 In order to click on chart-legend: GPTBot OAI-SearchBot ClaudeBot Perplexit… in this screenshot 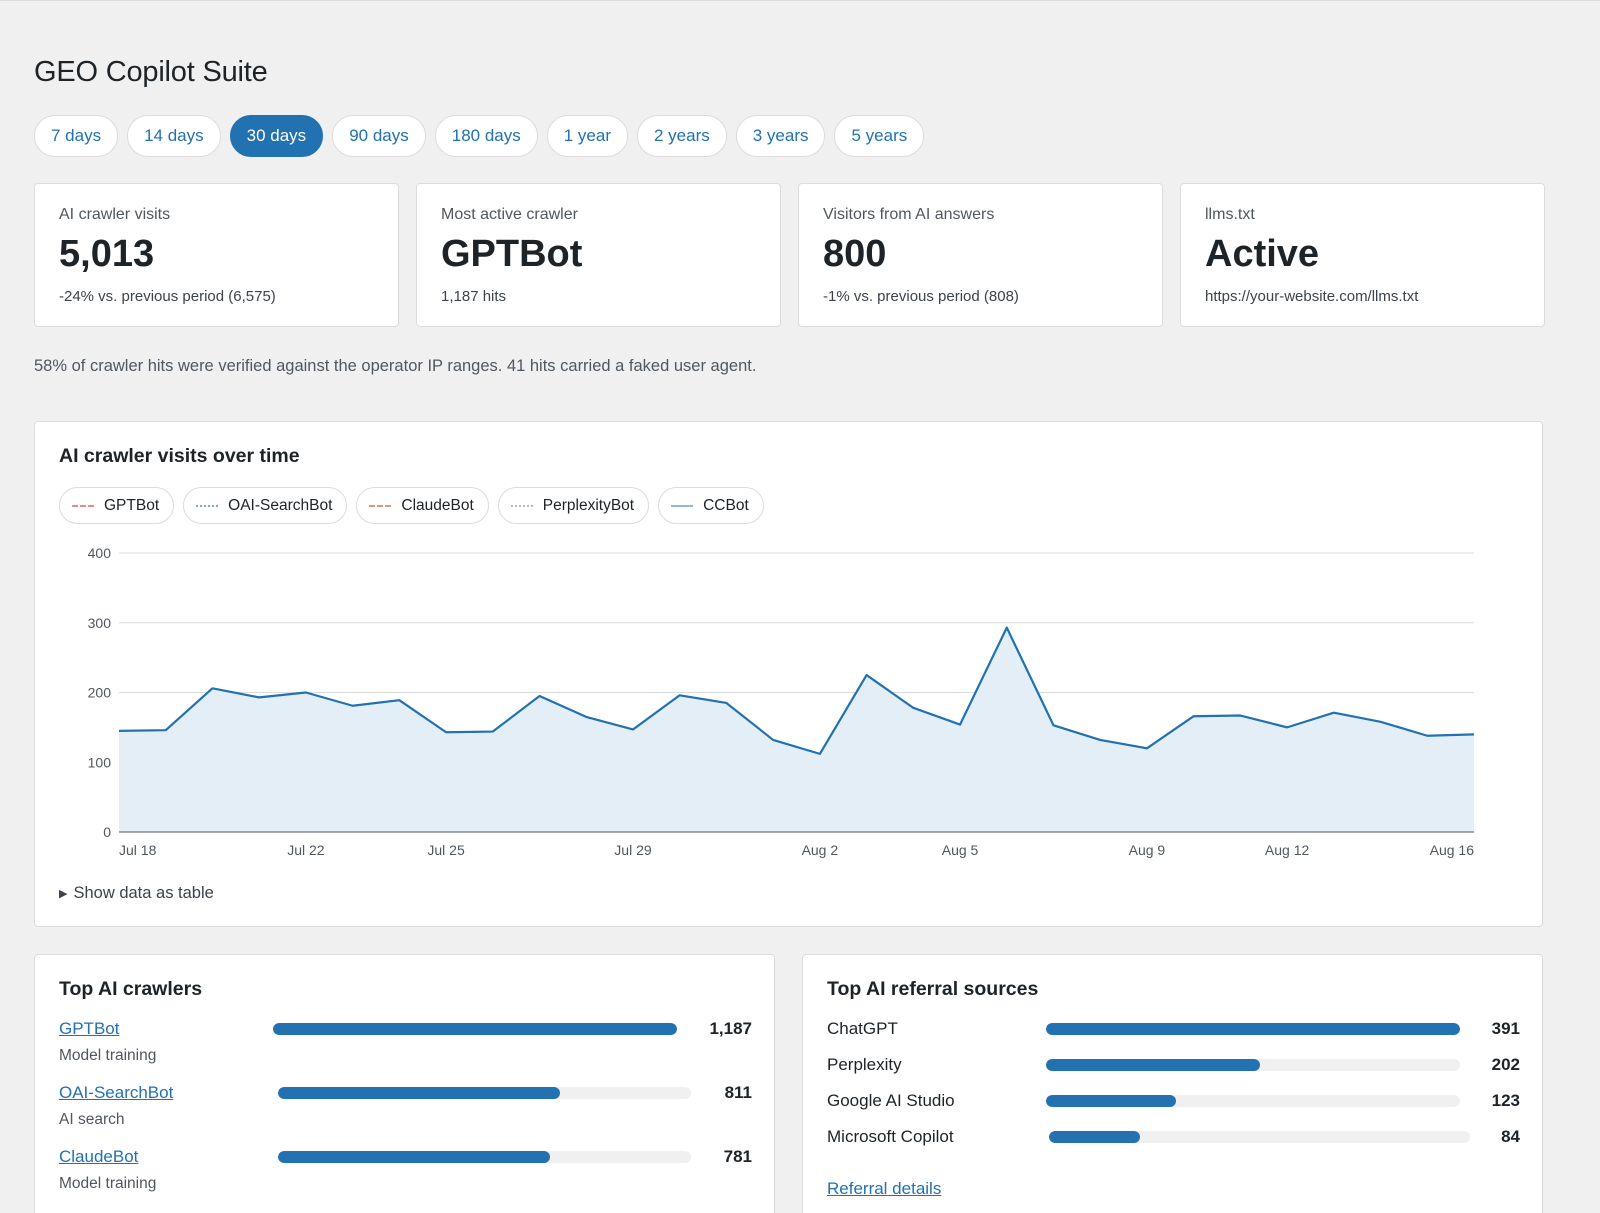, I will do `click(411, 505)`.